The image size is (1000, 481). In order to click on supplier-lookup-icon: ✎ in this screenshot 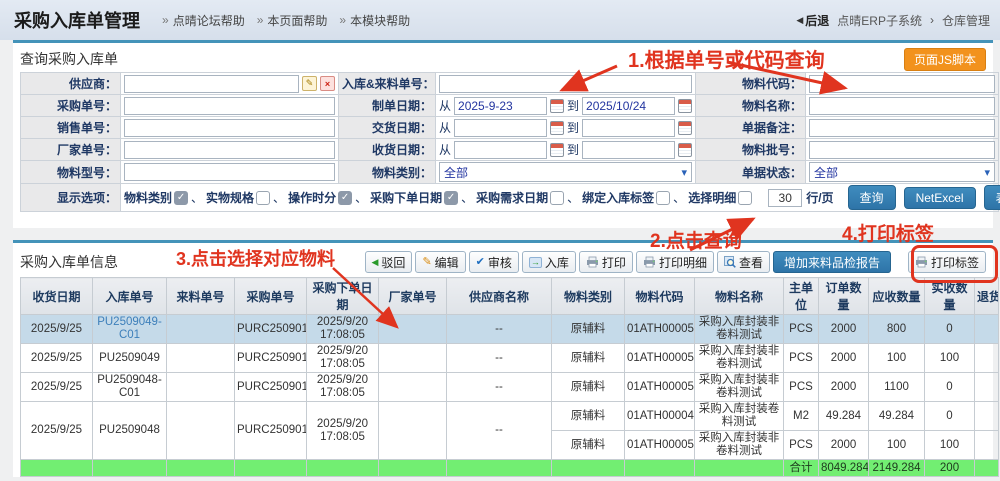, I will do `click(309, 83)`.